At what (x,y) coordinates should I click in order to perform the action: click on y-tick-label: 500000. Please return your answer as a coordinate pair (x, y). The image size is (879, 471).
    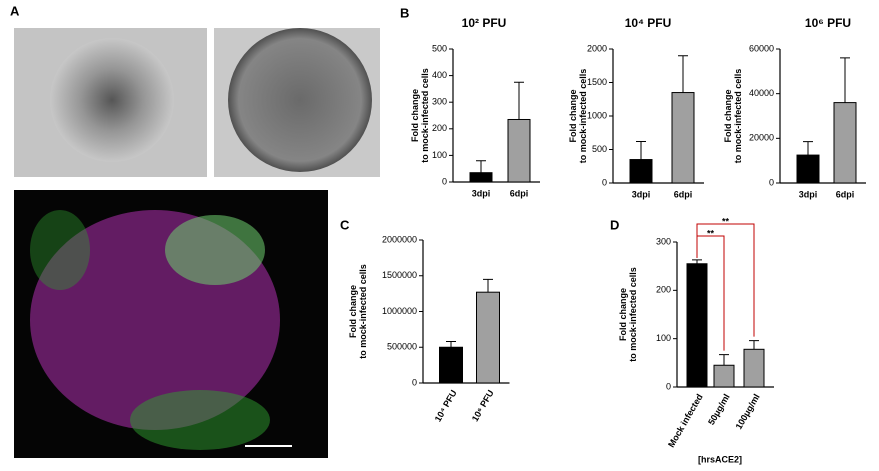
    Looking at the image, I should click on (402, 347).